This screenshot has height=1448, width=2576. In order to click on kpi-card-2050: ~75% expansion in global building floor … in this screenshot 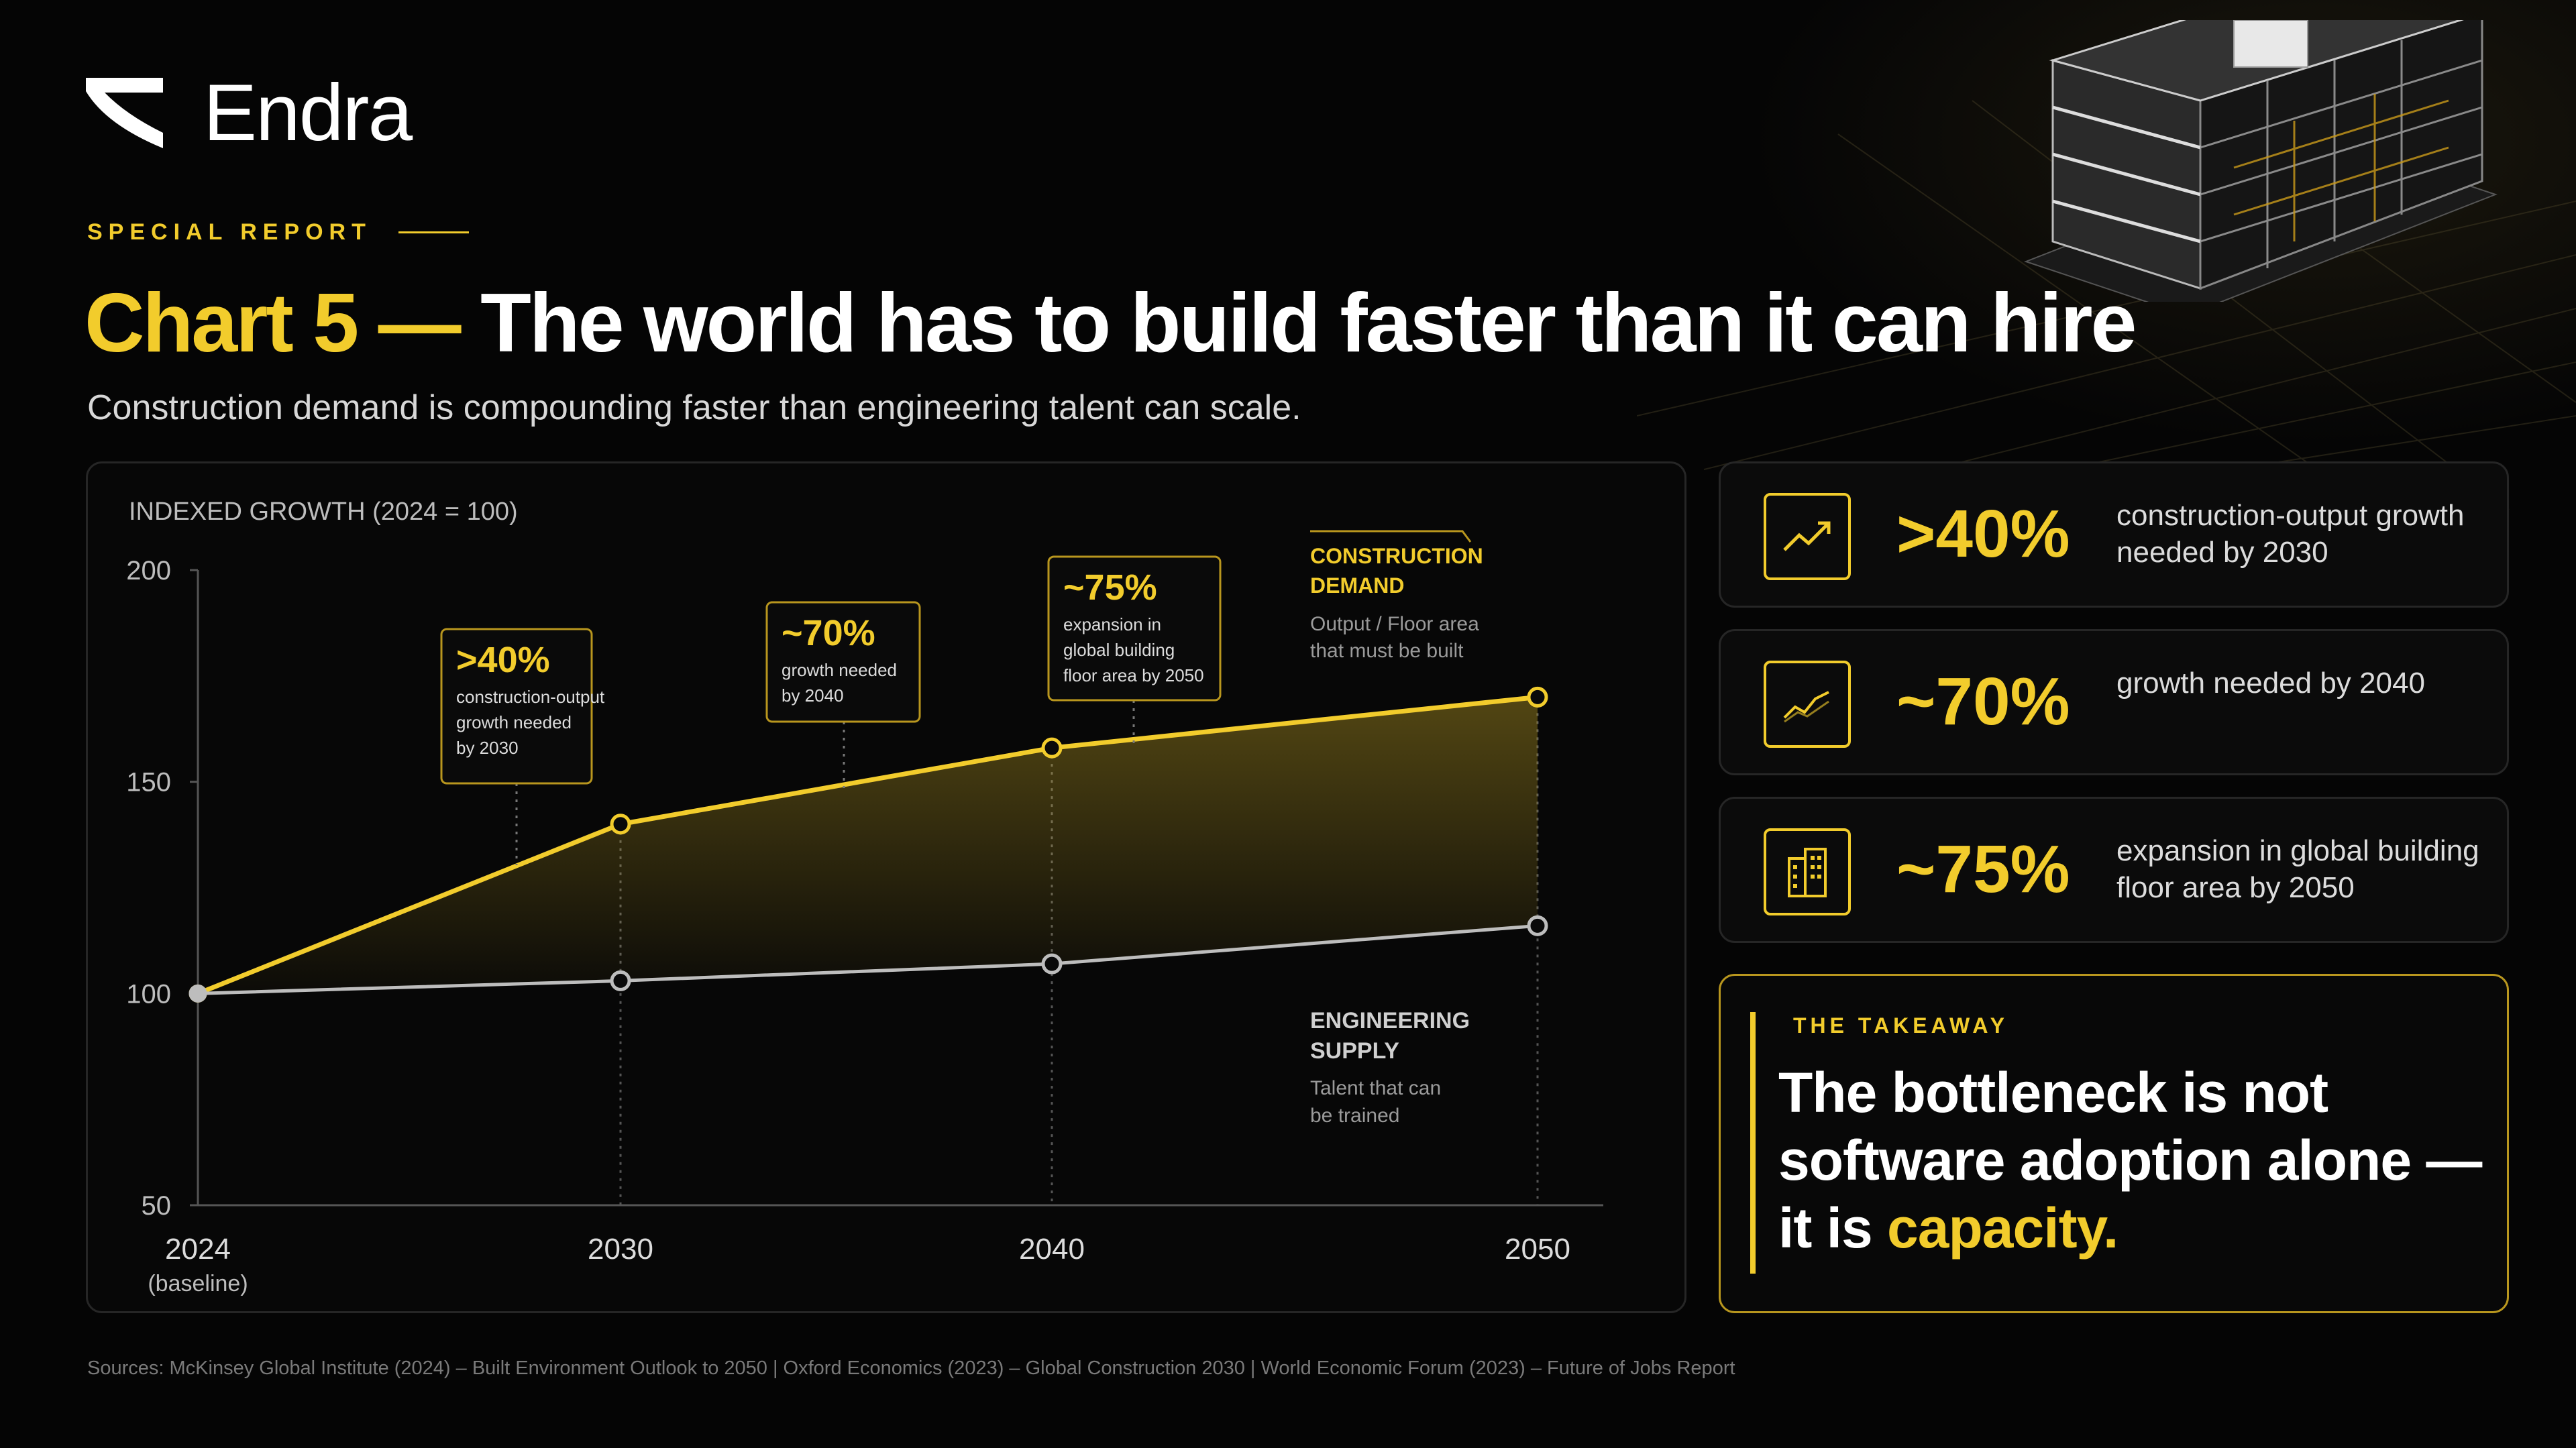, I will do `click(2114, 870)`.